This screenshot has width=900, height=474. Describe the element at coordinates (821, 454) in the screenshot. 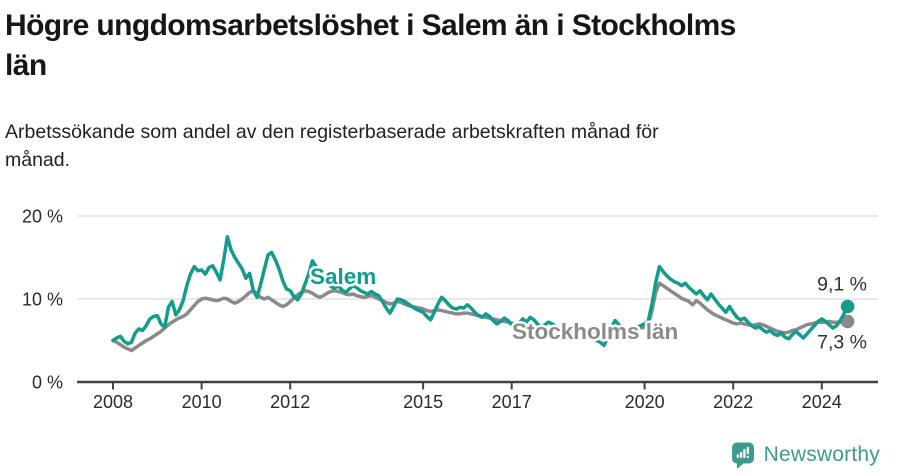

I see `newsworthy-wordmark: Newsworthy` at that location.